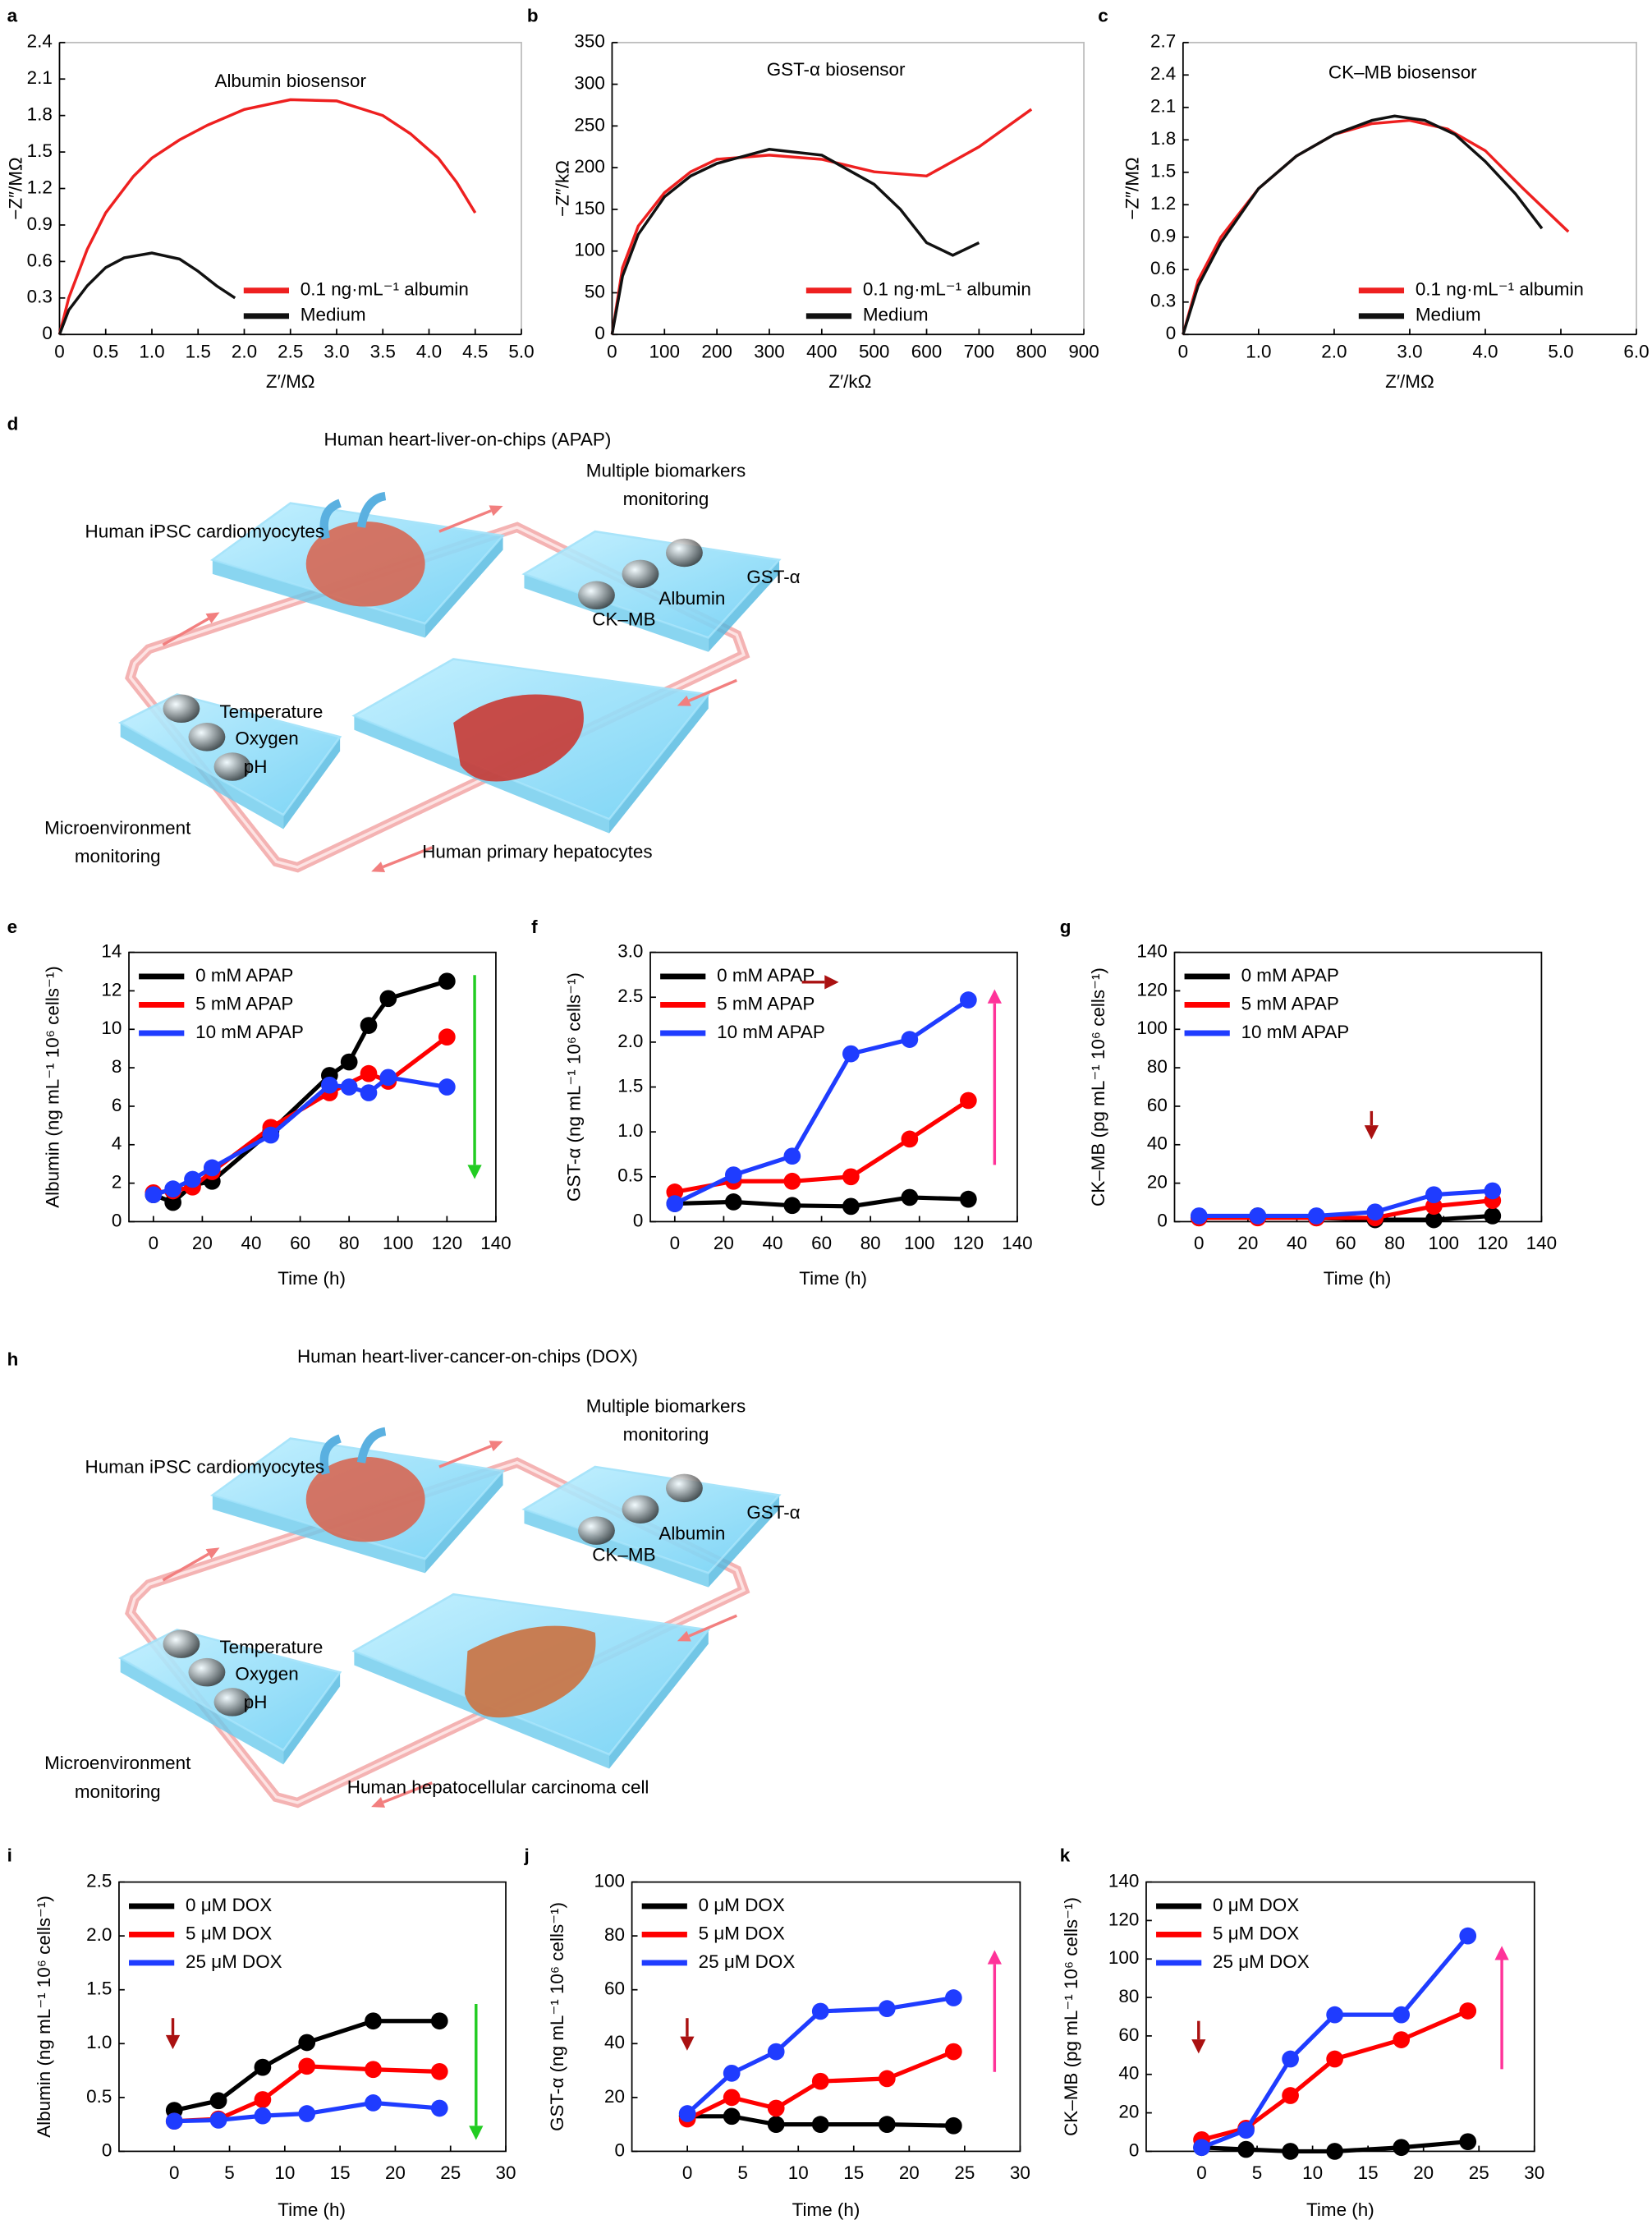 The width and height of the screenshot is (1652, 2229). Describe the element at coordinates (13, 16) in the screenshot. I see `panel-letter: a` at that location.